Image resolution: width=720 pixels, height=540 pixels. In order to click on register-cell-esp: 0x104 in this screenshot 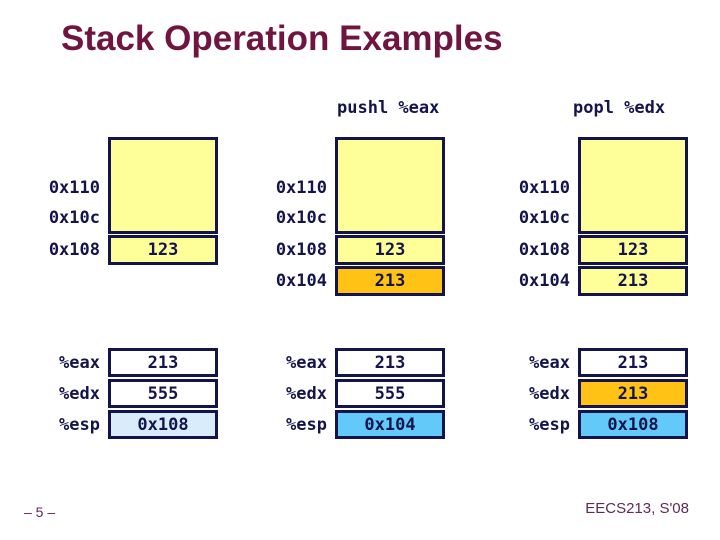, I will do `click(390, 424)`.